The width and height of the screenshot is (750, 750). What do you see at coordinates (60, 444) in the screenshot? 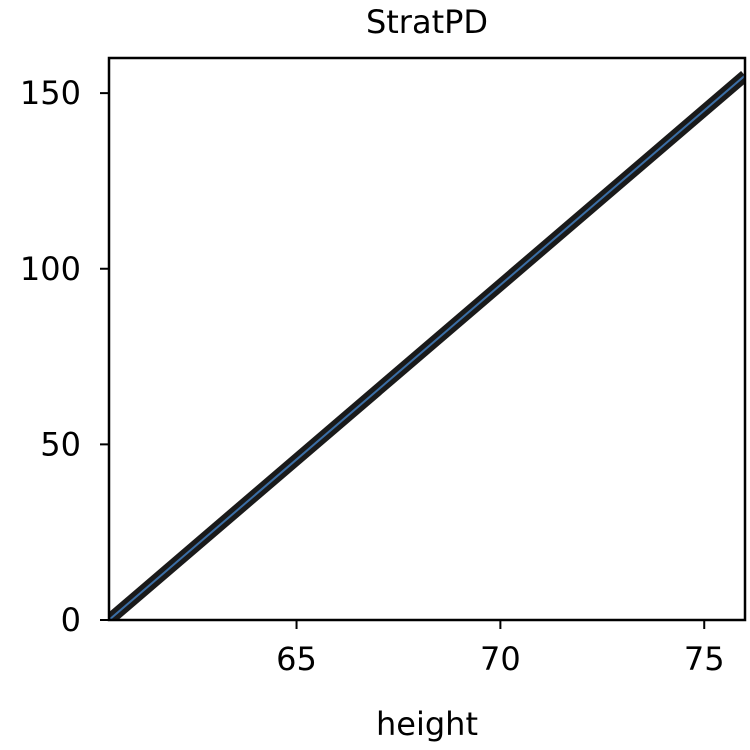
I see `y-tick-label: 50` at bounding box center [60, 444].